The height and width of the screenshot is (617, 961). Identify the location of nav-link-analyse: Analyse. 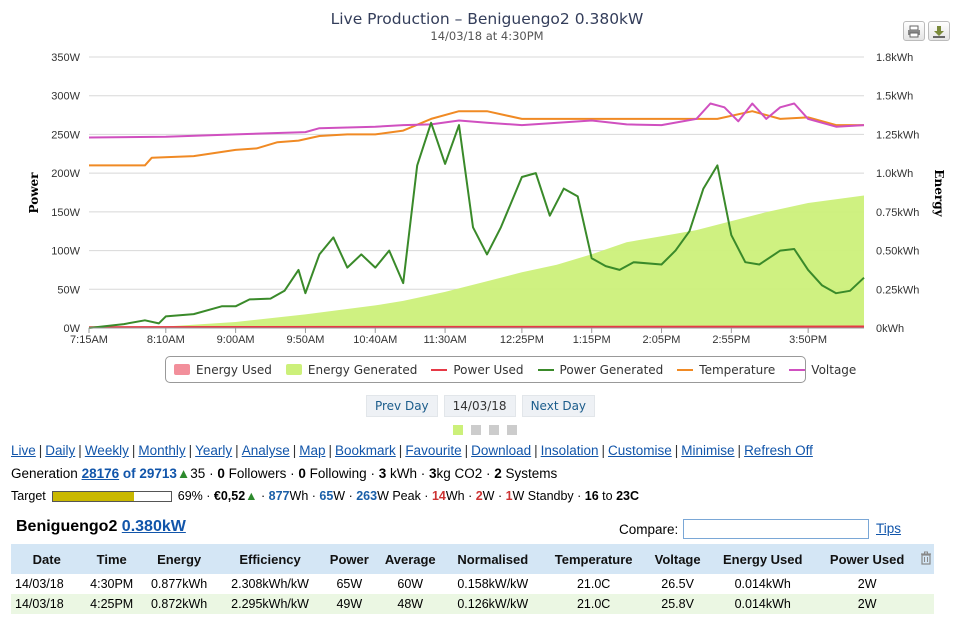
(265, 450).